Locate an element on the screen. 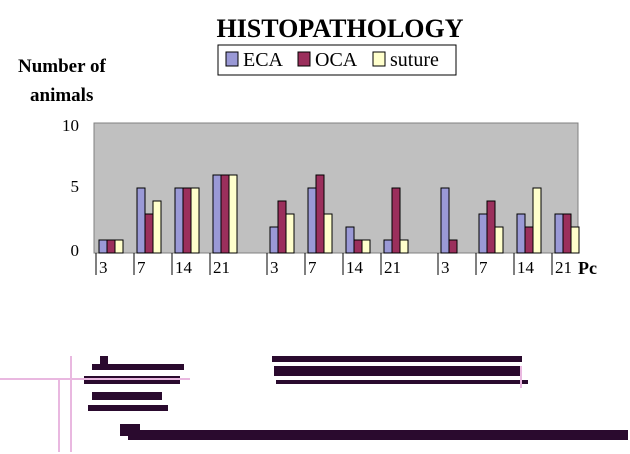 Image resolution: width=630 pixels, height=454 pixels. legend: ECA OCA suture is located at coordinates (337, 60).